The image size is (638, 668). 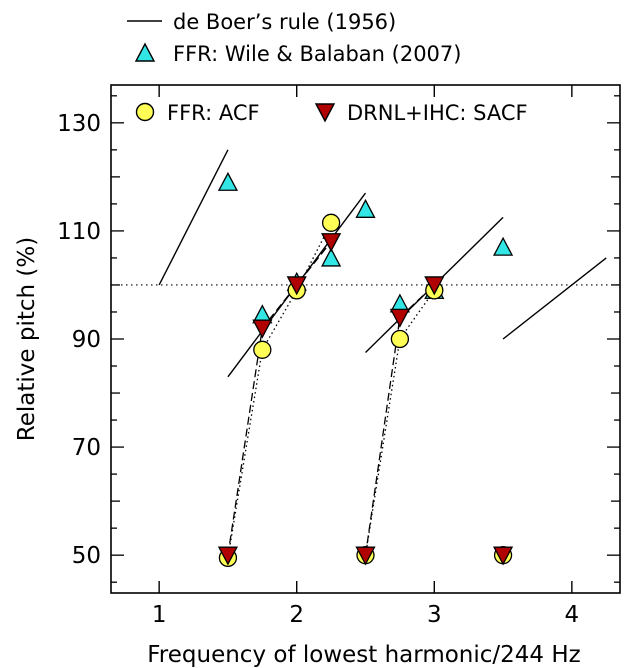 I want to click on legend-label-ffr-wile-balaban: FFR: Wile & Balaban (2007), so click(x=317, y=54).